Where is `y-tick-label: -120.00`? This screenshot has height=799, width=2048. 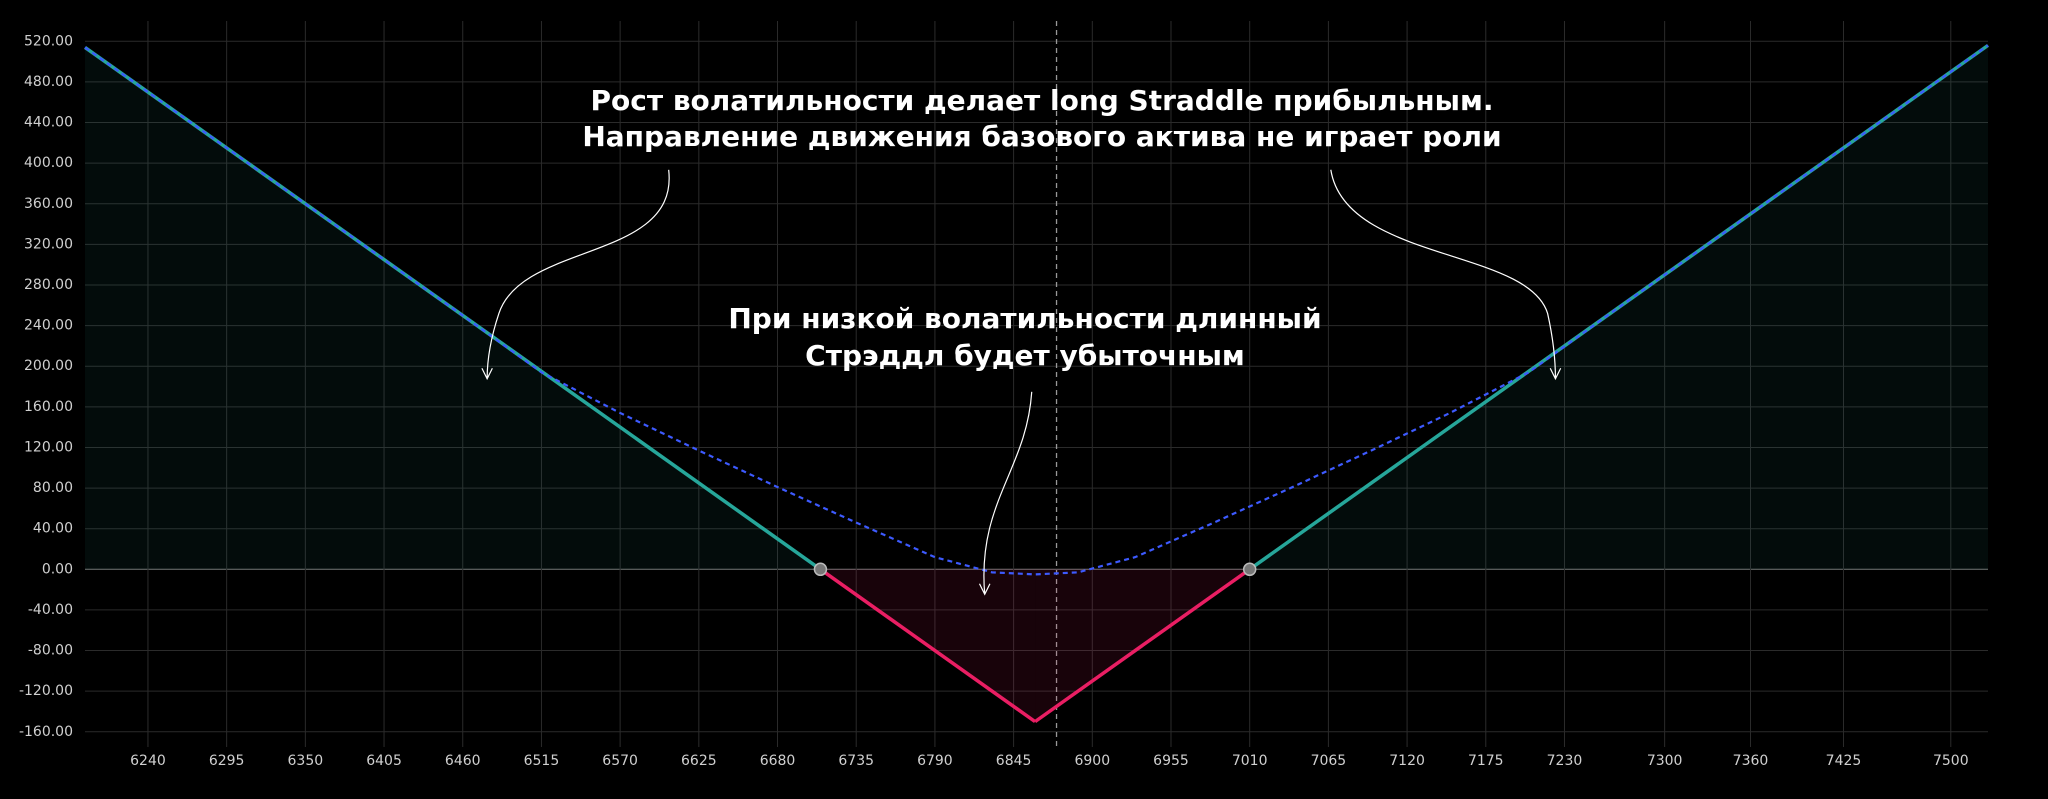 y-tick-label: -120.00 is located at coordinates (46, 691).